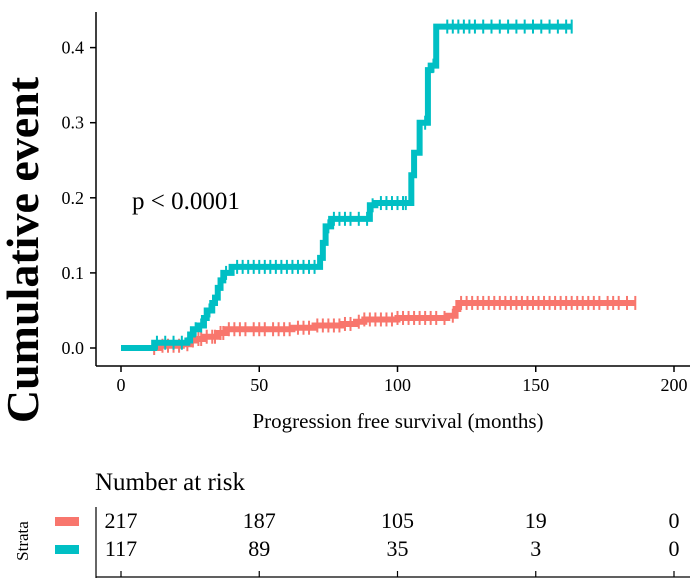 This screenshot has width=700, height=578. I want to click on y-ticks: 0.0 0.1 0.2 0.3 0.4, so click(79, 198).